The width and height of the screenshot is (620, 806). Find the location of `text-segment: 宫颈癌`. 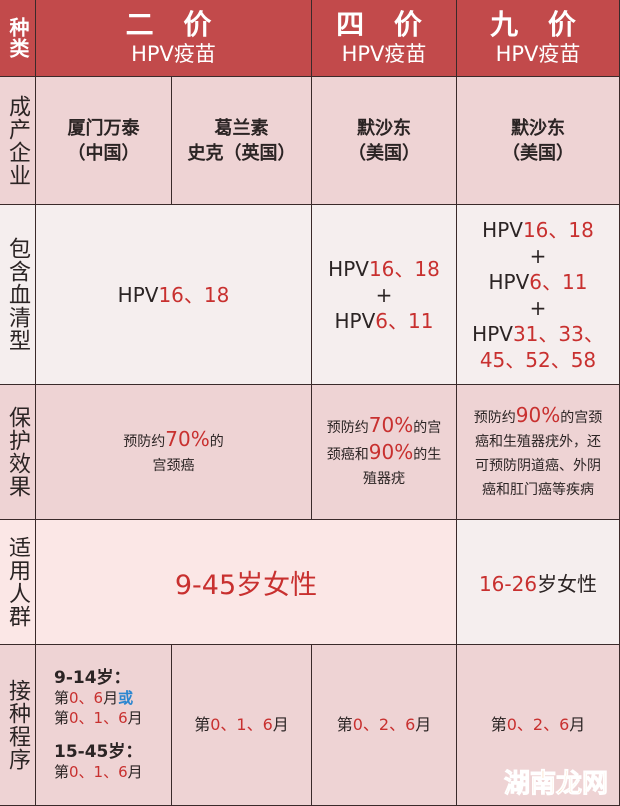

text-segment: 宫颈癌 is located at coordinates (173, 465).